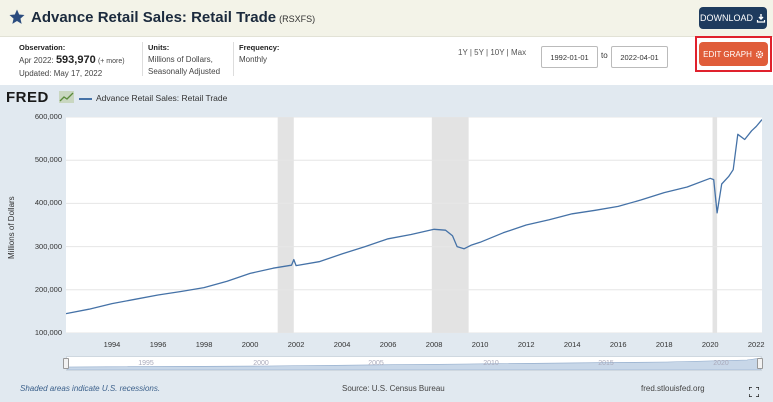 This screenshot has width=773, height=402. What do you see at coordinates (259, 54) in the screenshot?
I see `frequency-block: Frequency: Monthly` at bounding box center [259, 54].